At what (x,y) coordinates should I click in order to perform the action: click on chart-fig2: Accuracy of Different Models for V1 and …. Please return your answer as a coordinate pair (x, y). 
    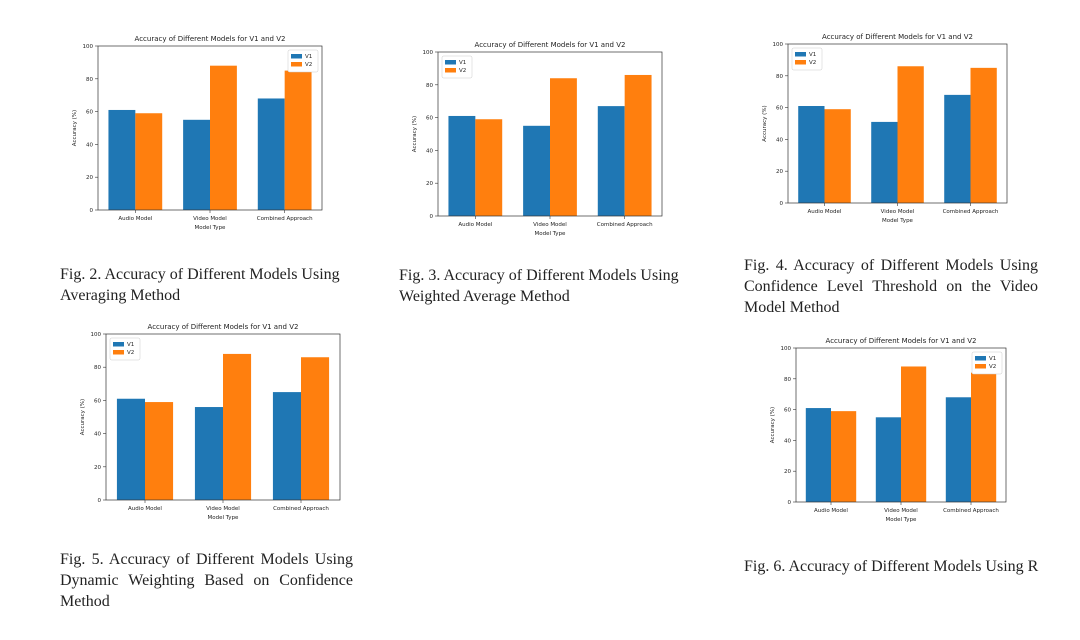
    Looking at the image, I should click on (197, 133).